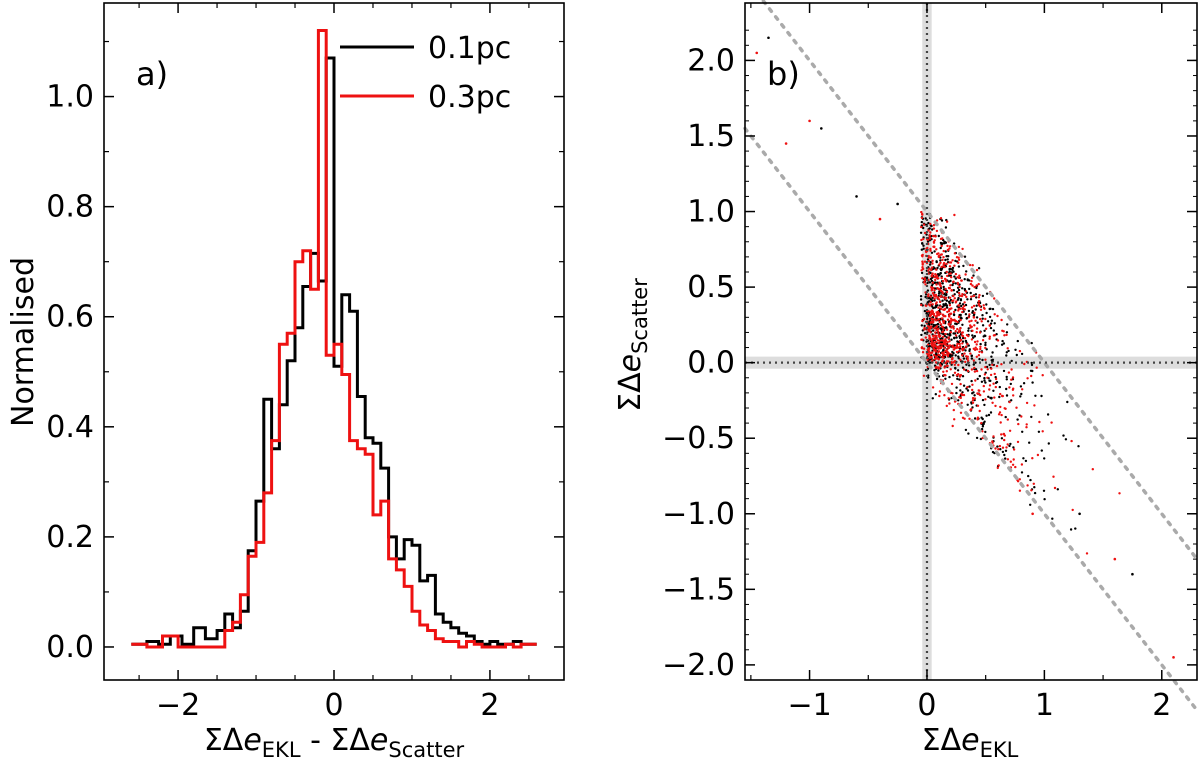 Image resolution: width=1200 pixels, height=764 pixels. I want to click on y-tick-label-b: 2.0, so click(711, 60).